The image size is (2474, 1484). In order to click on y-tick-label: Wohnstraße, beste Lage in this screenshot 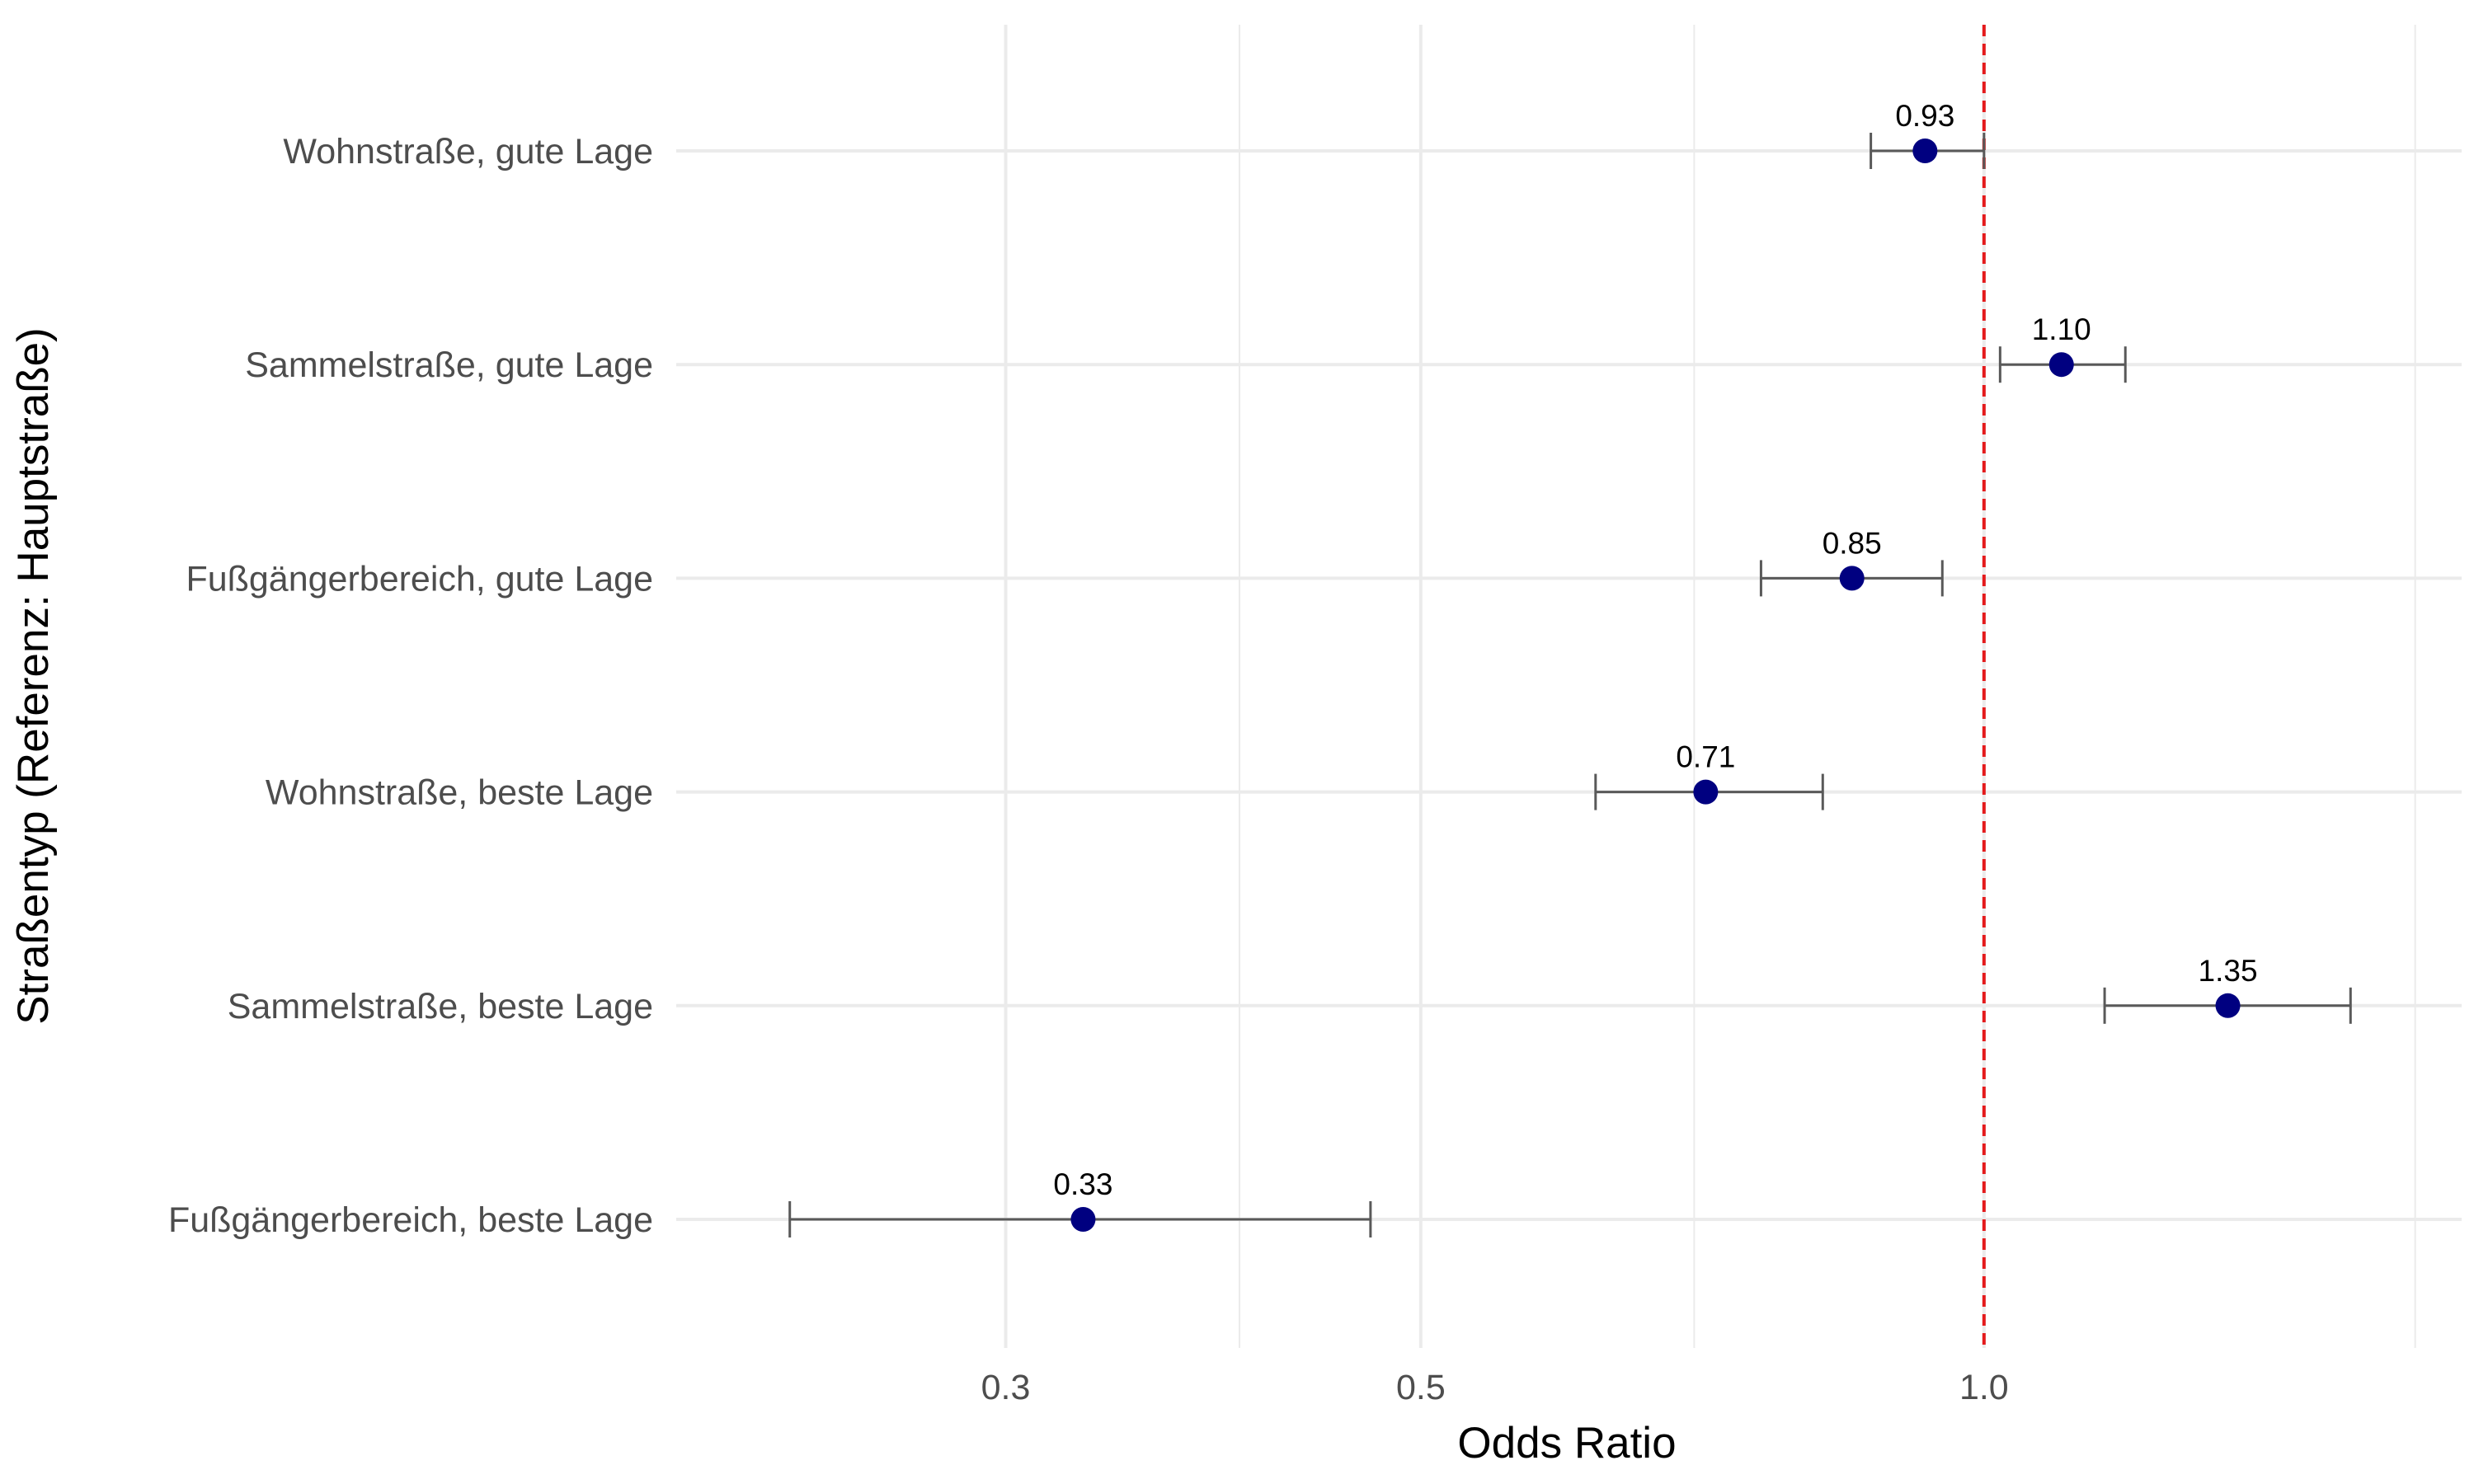, I will do `click(459, 793)`.